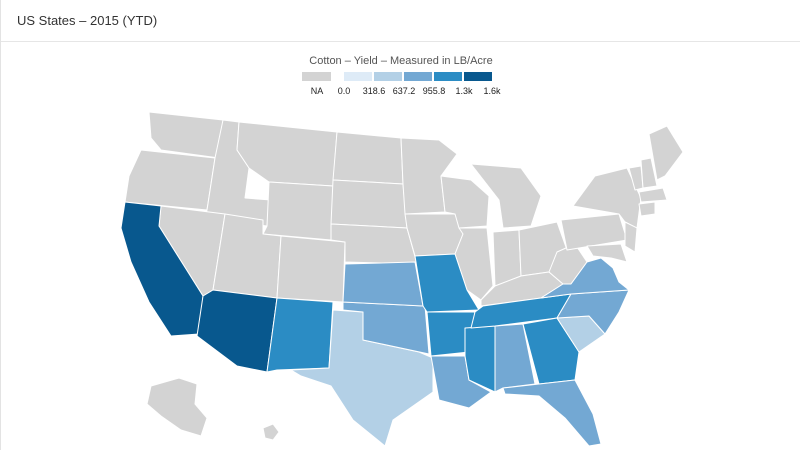  Describe the element at coordinates (316, 76) in the screenshot. I see `legend-swatch-na` at that location.